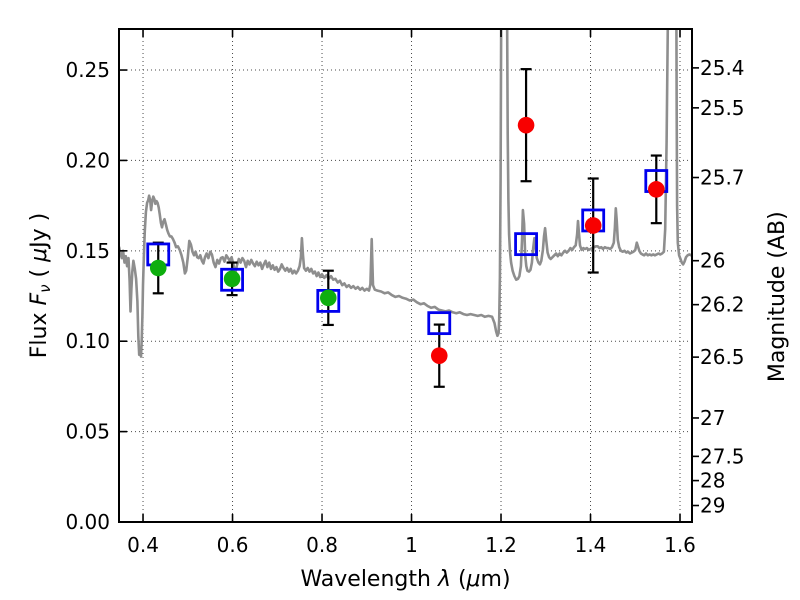 The height and width of the screenshot is (600, 800). What do you see at coordinates (712, 481) in the screenshot?
I see `y-right-tick-label: 28` at bounding box center [712, 481].